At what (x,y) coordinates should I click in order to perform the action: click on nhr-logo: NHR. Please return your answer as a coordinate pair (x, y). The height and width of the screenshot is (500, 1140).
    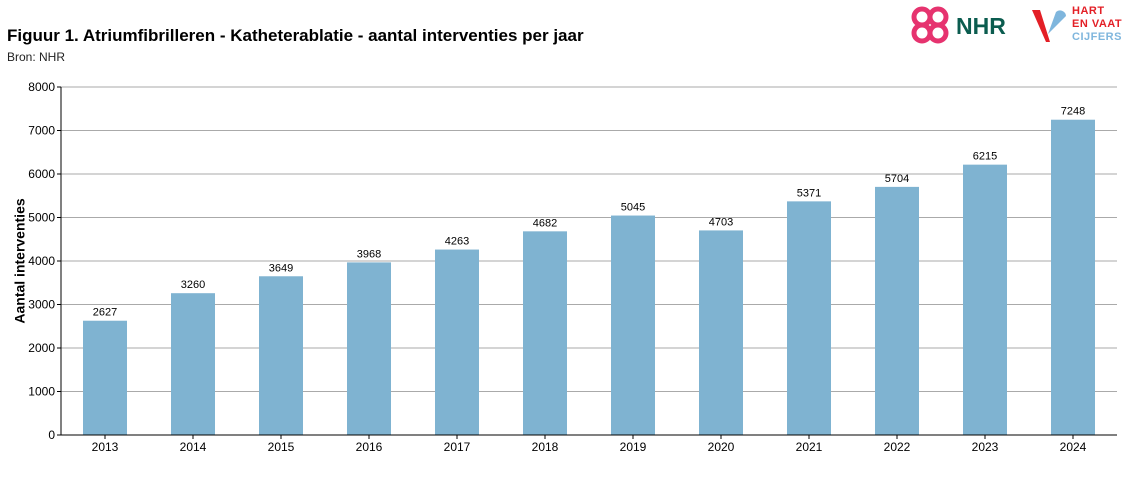
    Looking at the image, I should click on (965, 25).